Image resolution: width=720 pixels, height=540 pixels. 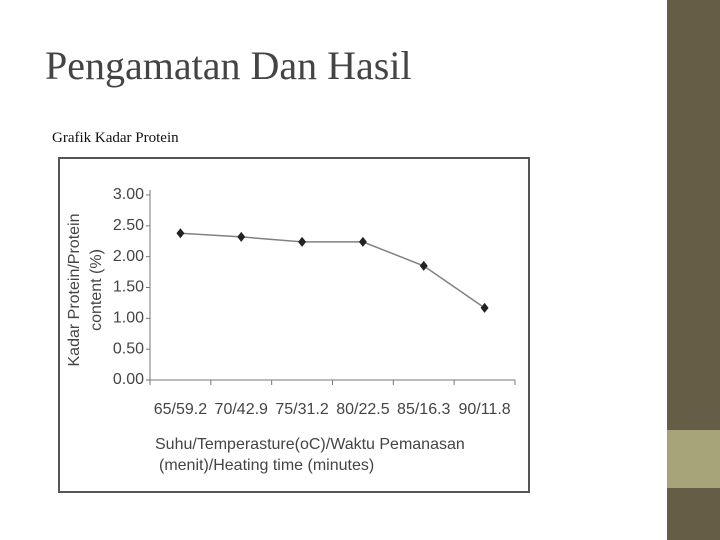 What do you see at coordinates (301, 409) in the screenshot?
I see `x-tick-label: 75/31.2` at bounding box center [301, 409].